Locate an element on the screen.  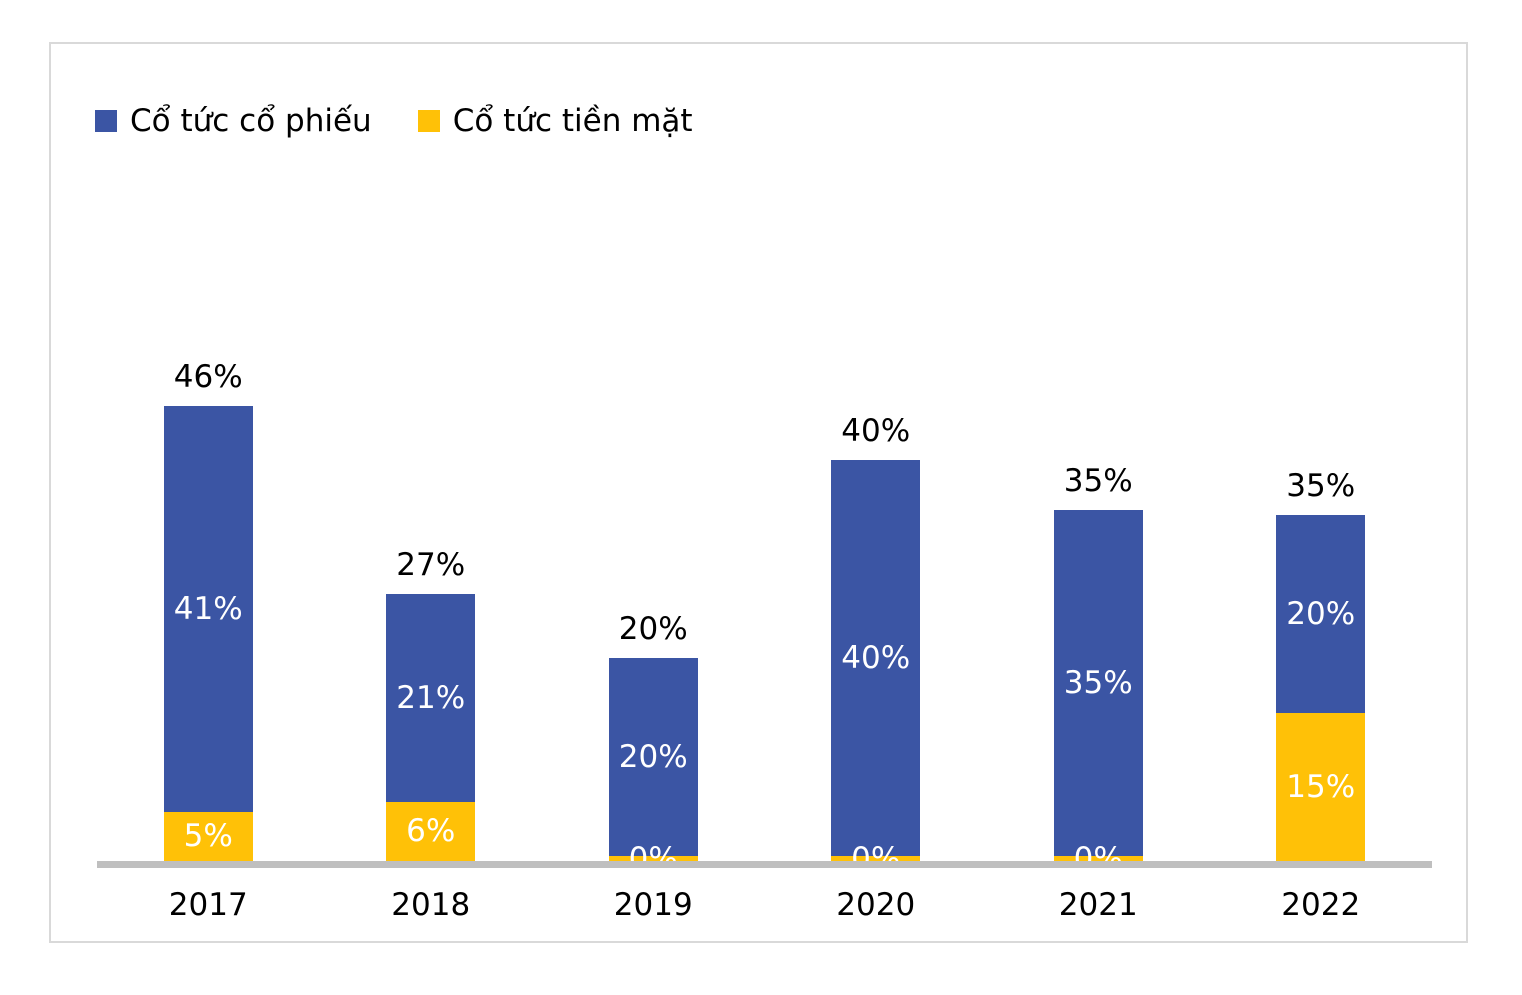
bar-column-2019: 20% 20% 0% 2019 is located at coordinates (653, 483).